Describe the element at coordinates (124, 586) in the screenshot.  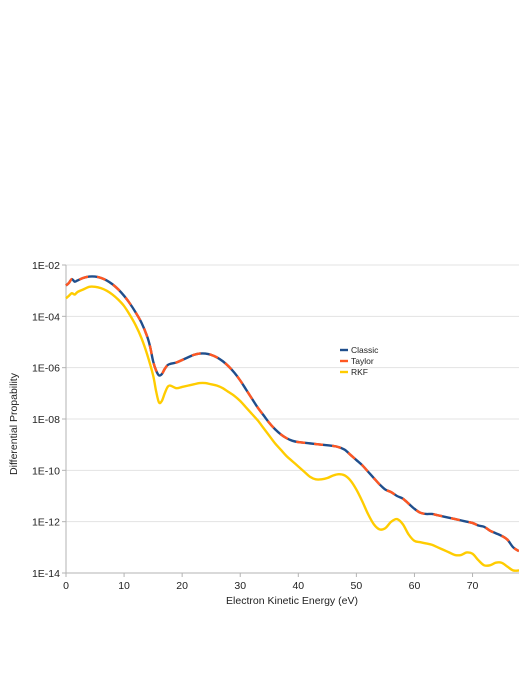
I see `x-tick-label: 10` at that location.